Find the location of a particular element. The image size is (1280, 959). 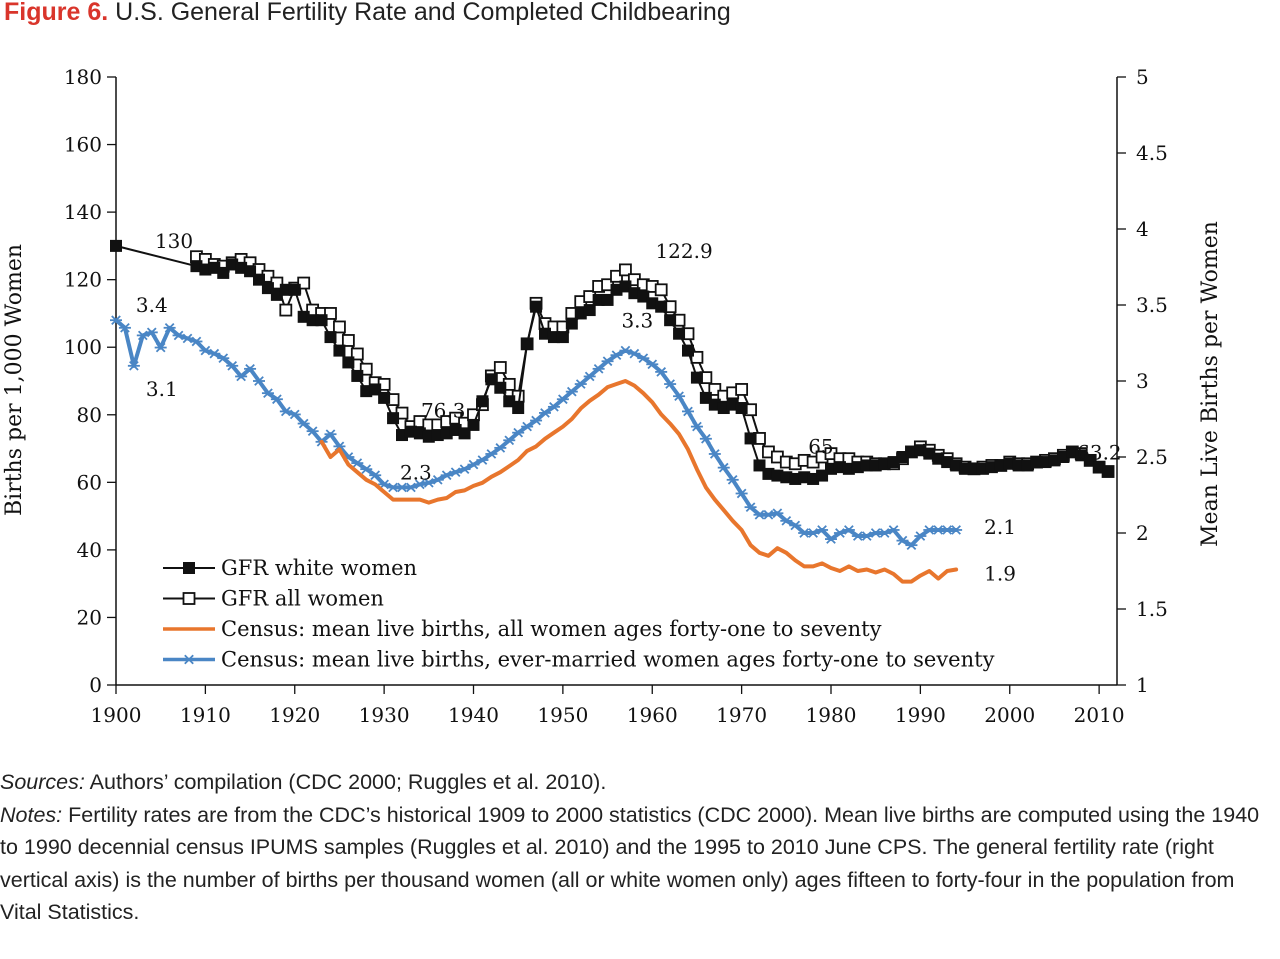

y-left-tick-label: 180 is located at coordinates (83, 77).